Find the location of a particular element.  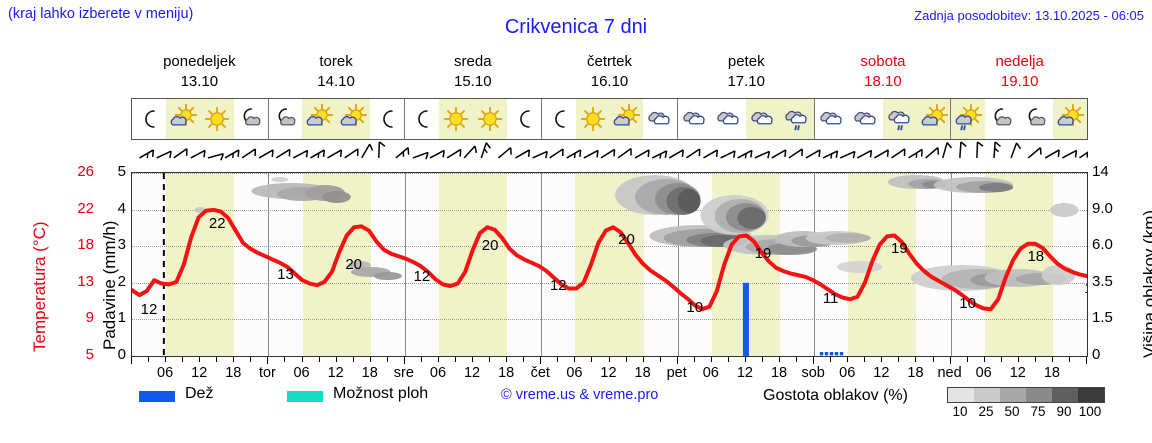

icon-day-group is located at coordinates (337, 119).